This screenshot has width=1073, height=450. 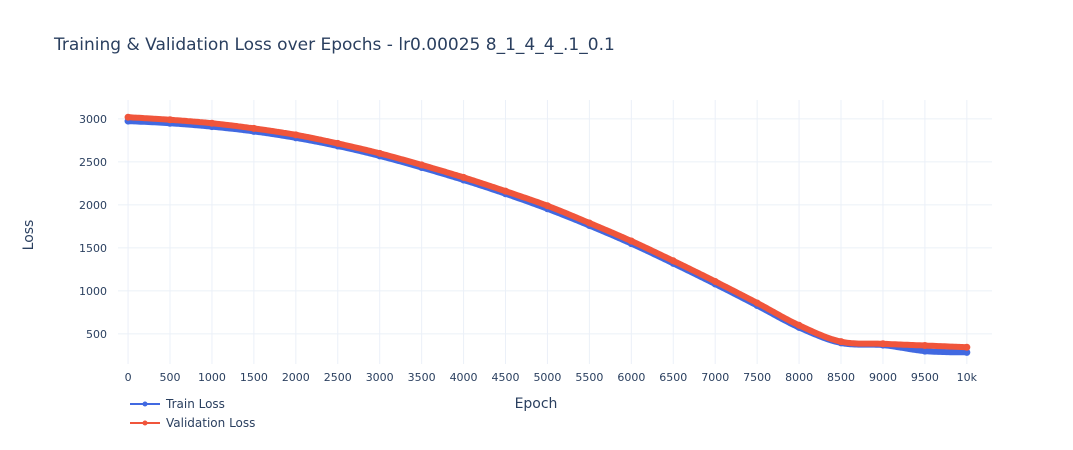 What do you see at coordinates (547, 377) in the screenshot?
I see `x-tick-label: 5000` at bounding box center [547, 377].